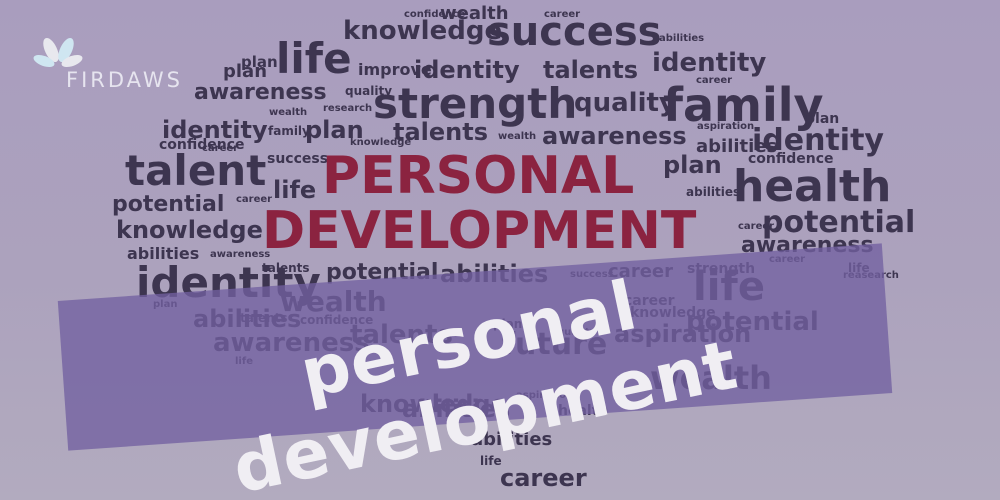 This screenshot has height=500, width=1000. Describe the element at coordinates (196, 170) in the screenshot. I see `cloud-word: talent` at that location.